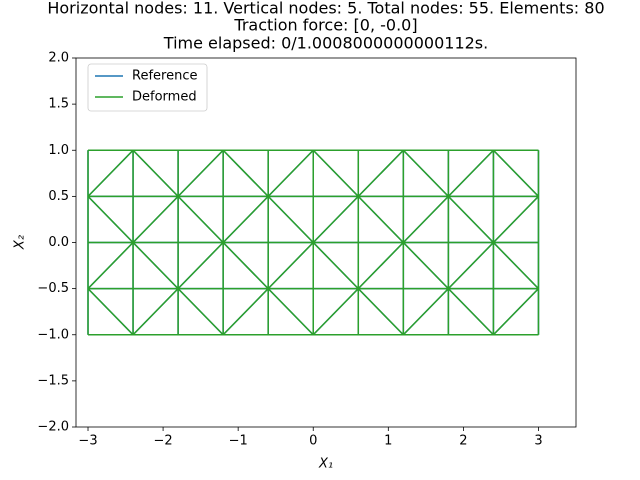 This screenshot has height=480, width=640. Describe the element at coordinates (325, 43) in the screenshot. I see `chart-title: Time elapsed: 0/1.0008000000000112s.` at that location.